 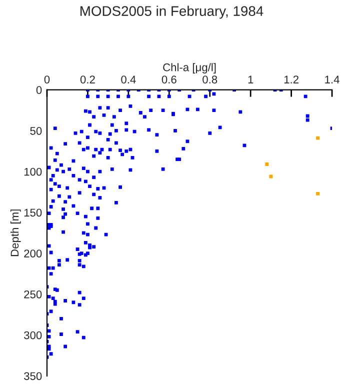 I want to click on chart-title: MODS2005 in February, 1984, so click(x=172, y=12).